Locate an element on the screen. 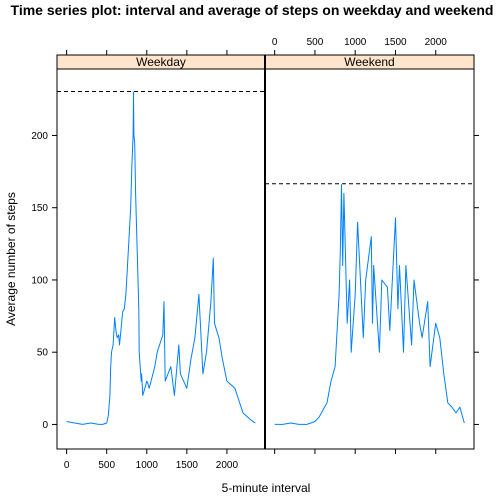 This screenshot has height=504, width=504. y-tick-label: 200 is located at coordinates (39, 136).